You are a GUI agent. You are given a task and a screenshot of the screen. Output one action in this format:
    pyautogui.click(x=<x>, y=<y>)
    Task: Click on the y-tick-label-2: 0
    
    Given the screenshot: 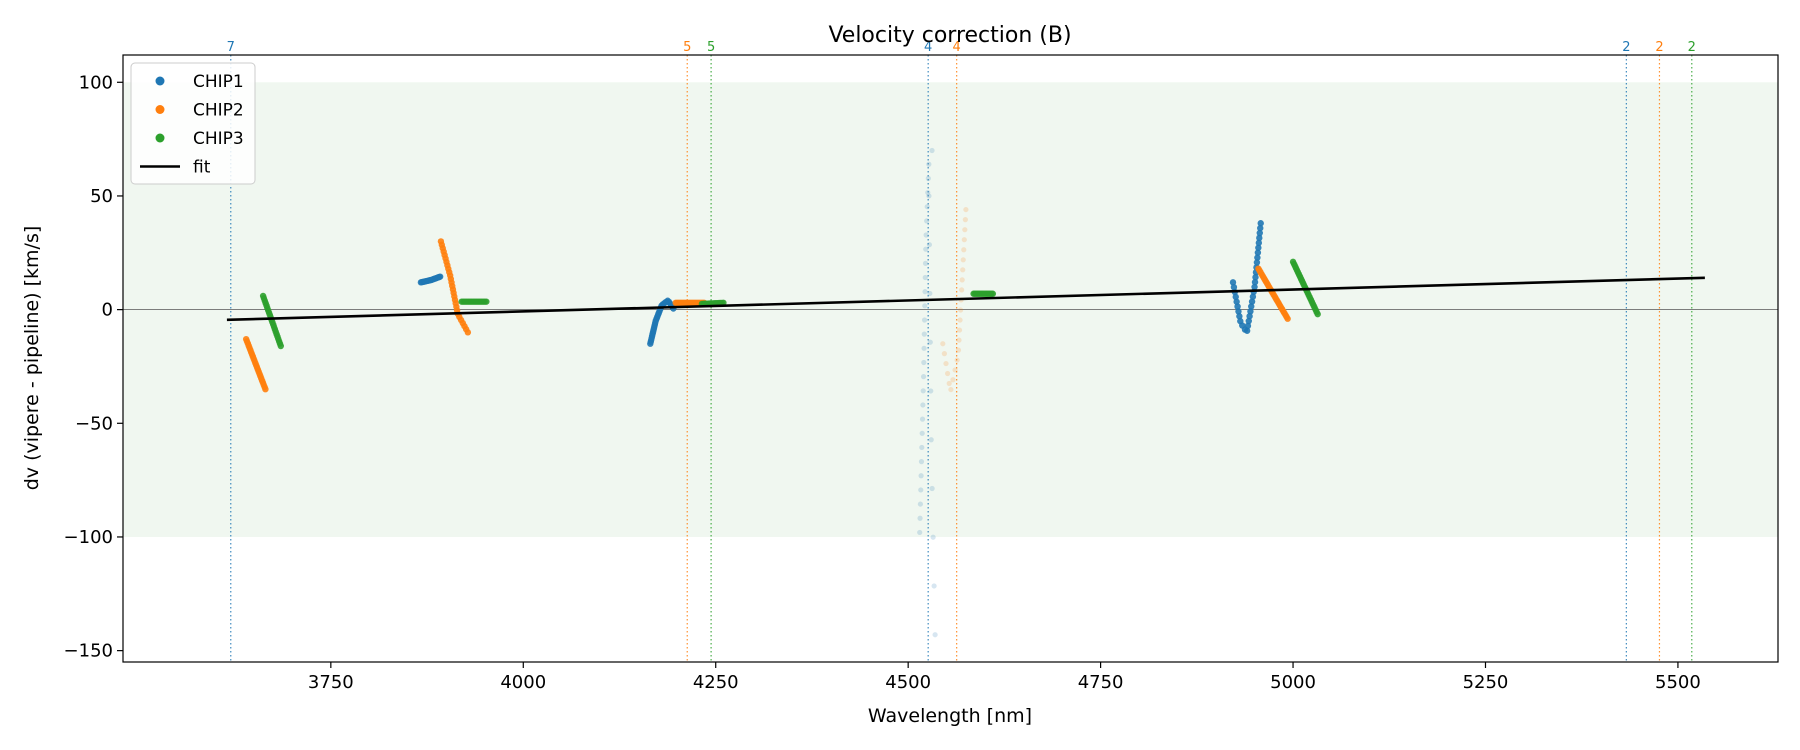 What is the action you would take?
    pyautogui.click(x=107, y=310)
    